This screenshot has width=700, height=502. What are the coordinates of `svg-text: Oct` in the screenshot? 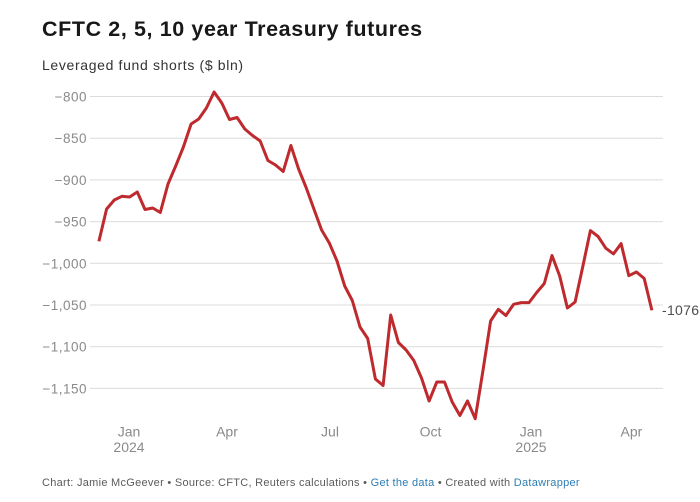 It's located at (431, 432).